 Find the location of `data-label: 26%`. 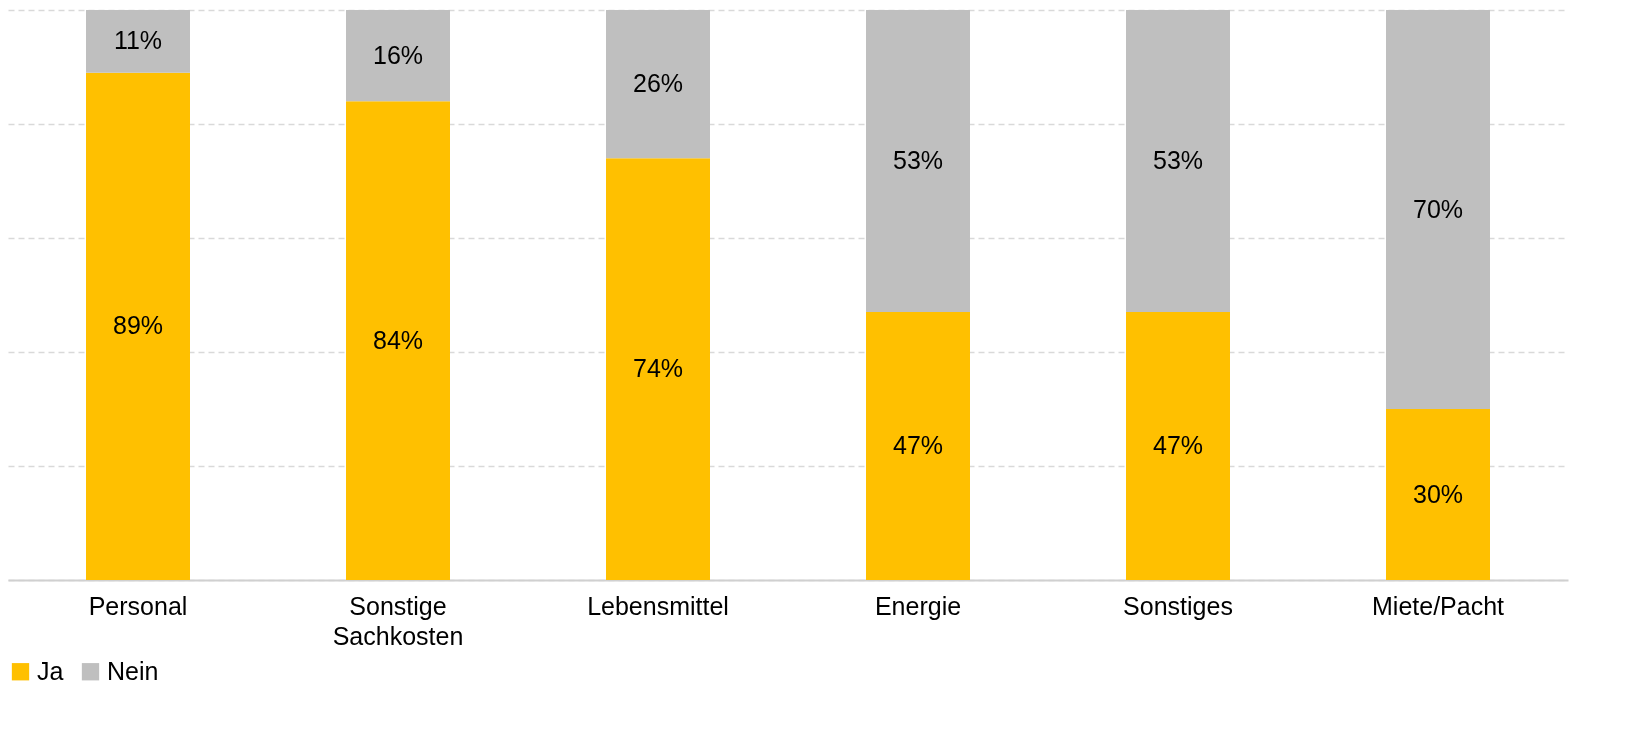

data-label: 26% is located at coordinates (658, 83).